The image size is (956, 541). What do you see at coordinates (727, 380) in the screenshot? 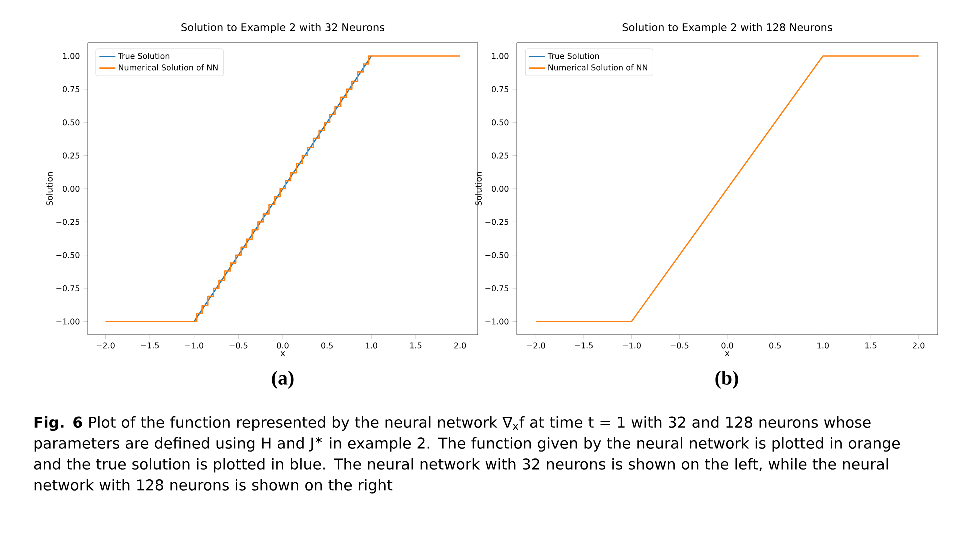
I see `text: (b)` at bounding box center [727, 380].